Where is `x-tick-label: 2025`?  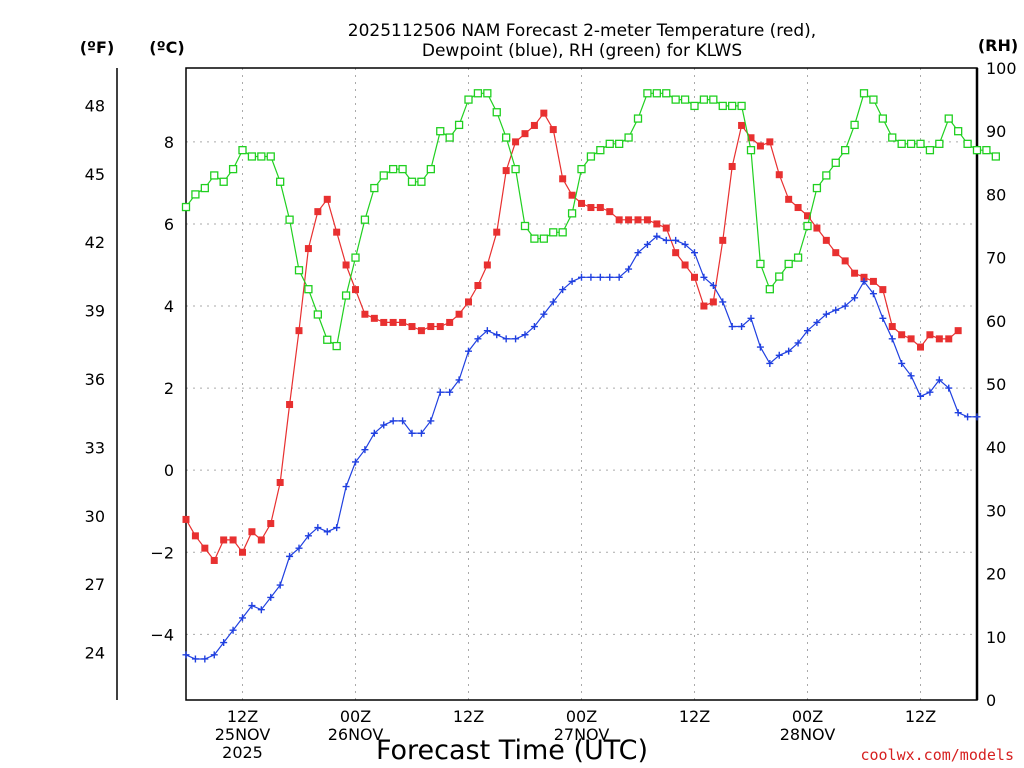 x-tick-label: 2025 is located at coordinates (242, 752).